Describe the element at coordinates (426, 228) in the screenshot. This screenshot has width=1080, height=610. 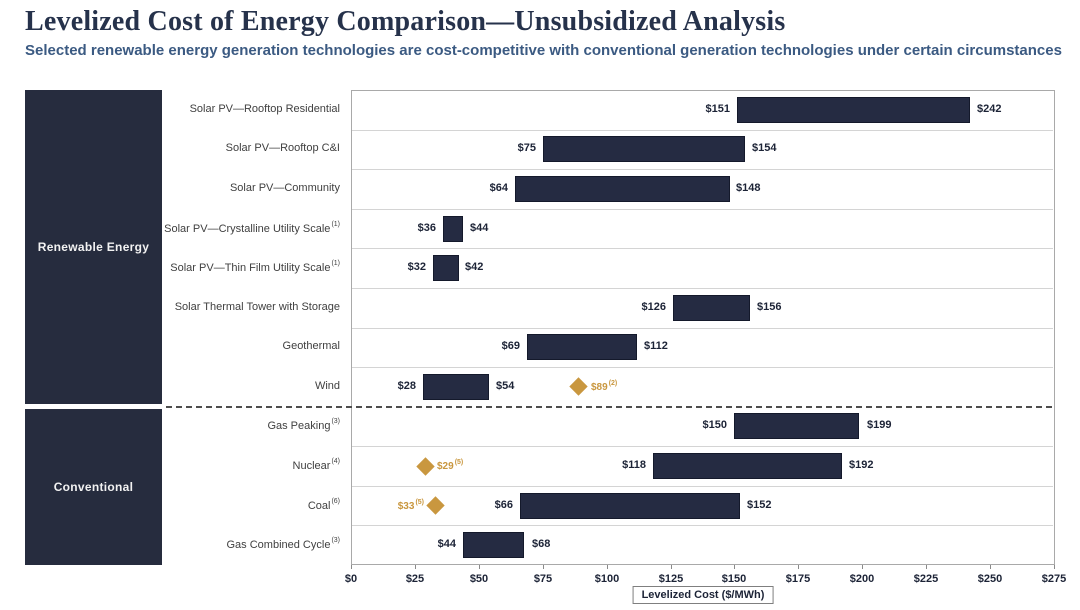
I see `low-value-label: $36` at that location.